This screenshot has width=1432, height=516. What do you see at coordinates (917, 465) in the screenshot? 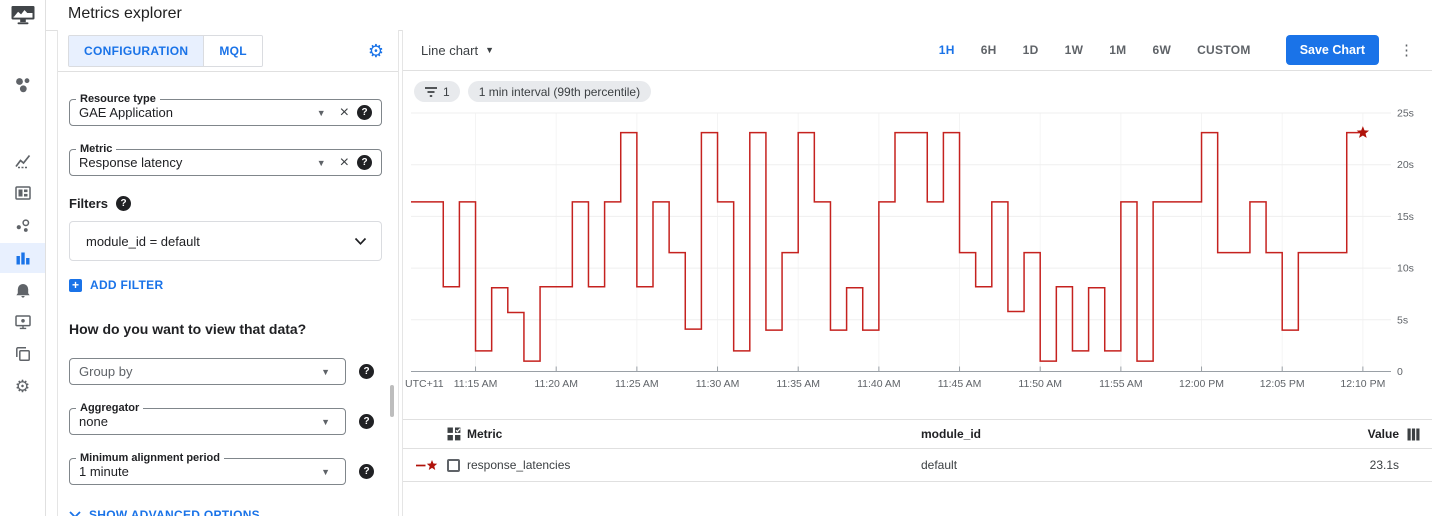
I see `series-table-row: response_latencies default 23.1s` at bounding box center [917, 465].